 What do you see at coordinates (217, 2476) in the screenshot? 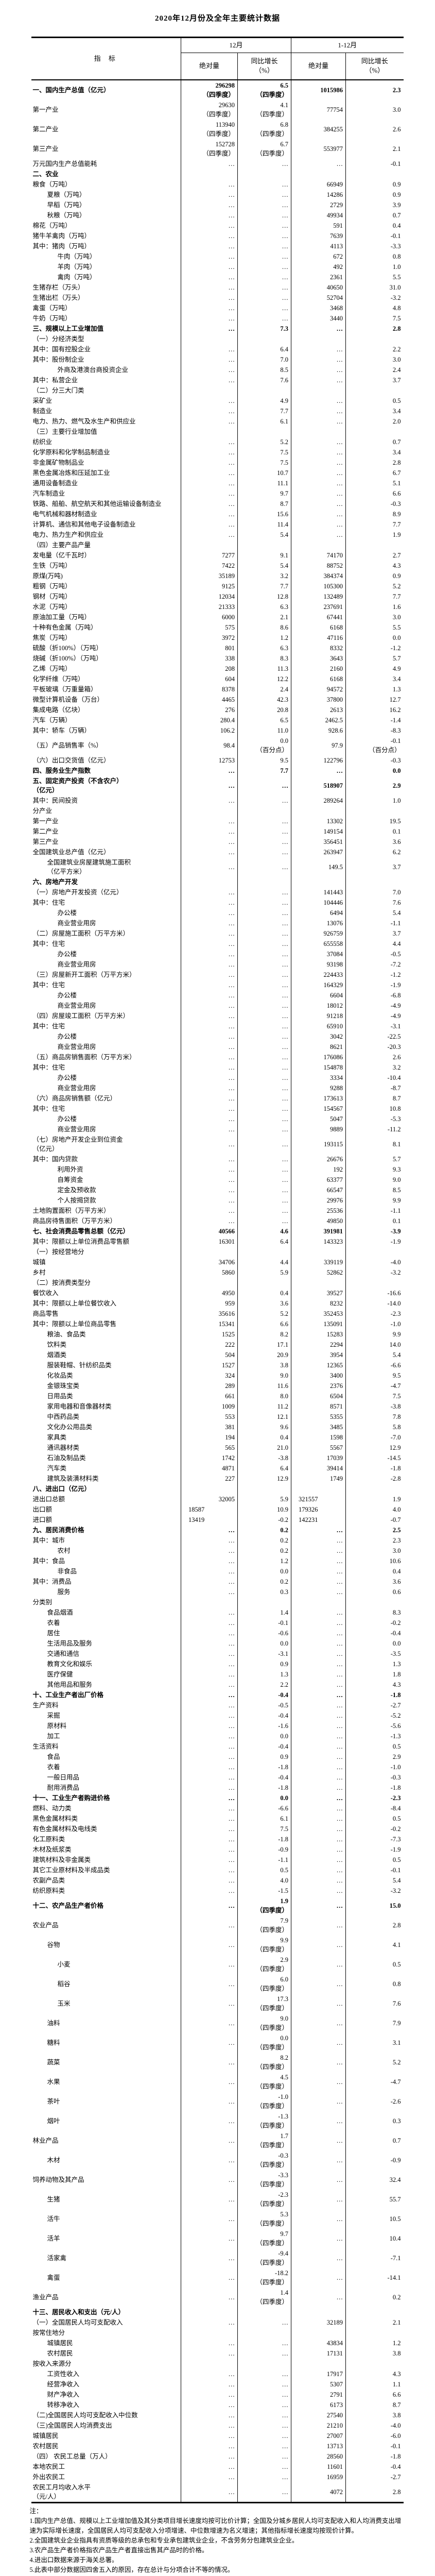
I see `table-row: 外出农民工…… 16959 -2.7` at bounding box center [217, 2476].